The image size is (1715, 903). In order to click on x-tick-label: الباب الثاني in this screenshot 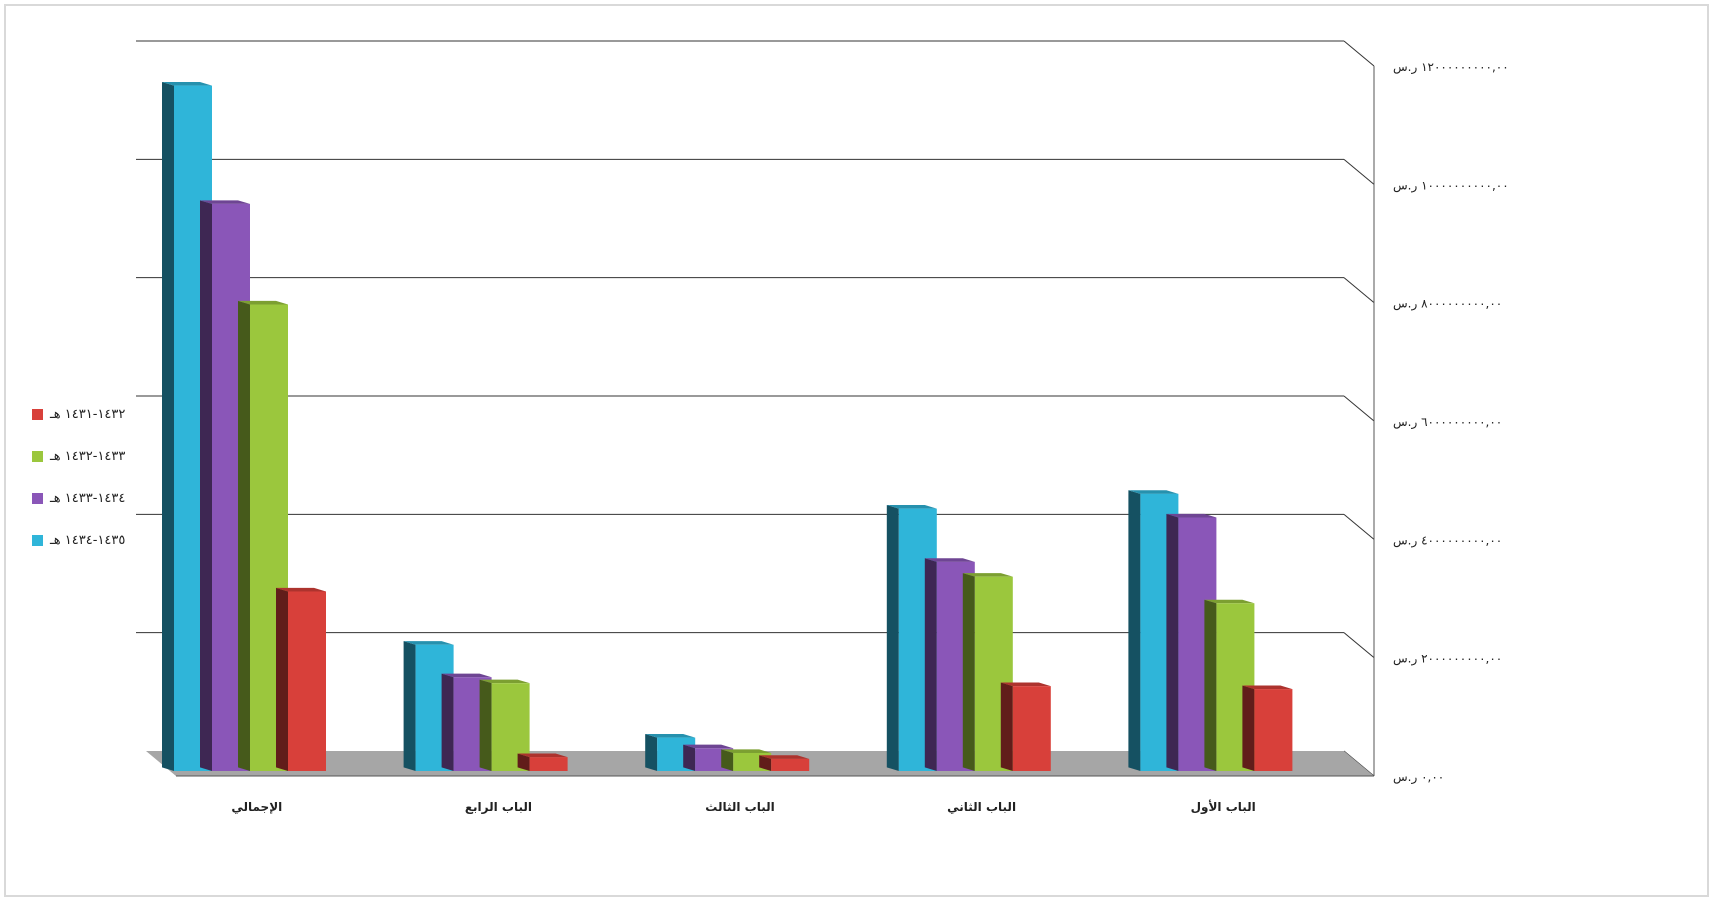, I will do `click(981, 807)`.